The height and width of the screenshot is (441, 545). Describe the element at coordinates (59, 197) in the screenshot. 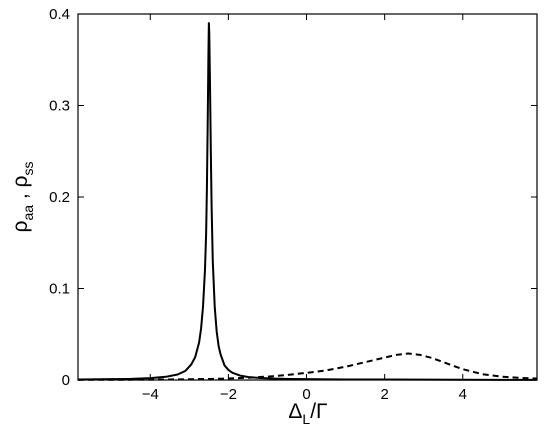

I see `y-tick-label: 0.2` at that location.